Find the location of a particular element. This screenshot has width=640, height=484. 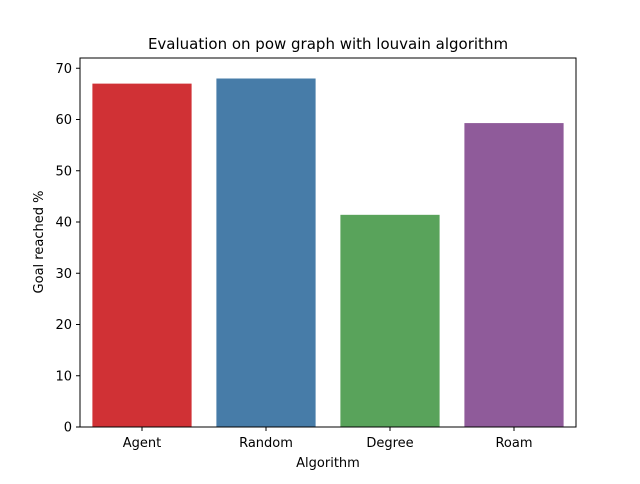

y-tick-label: 70 is located at coordinates (63, 69).